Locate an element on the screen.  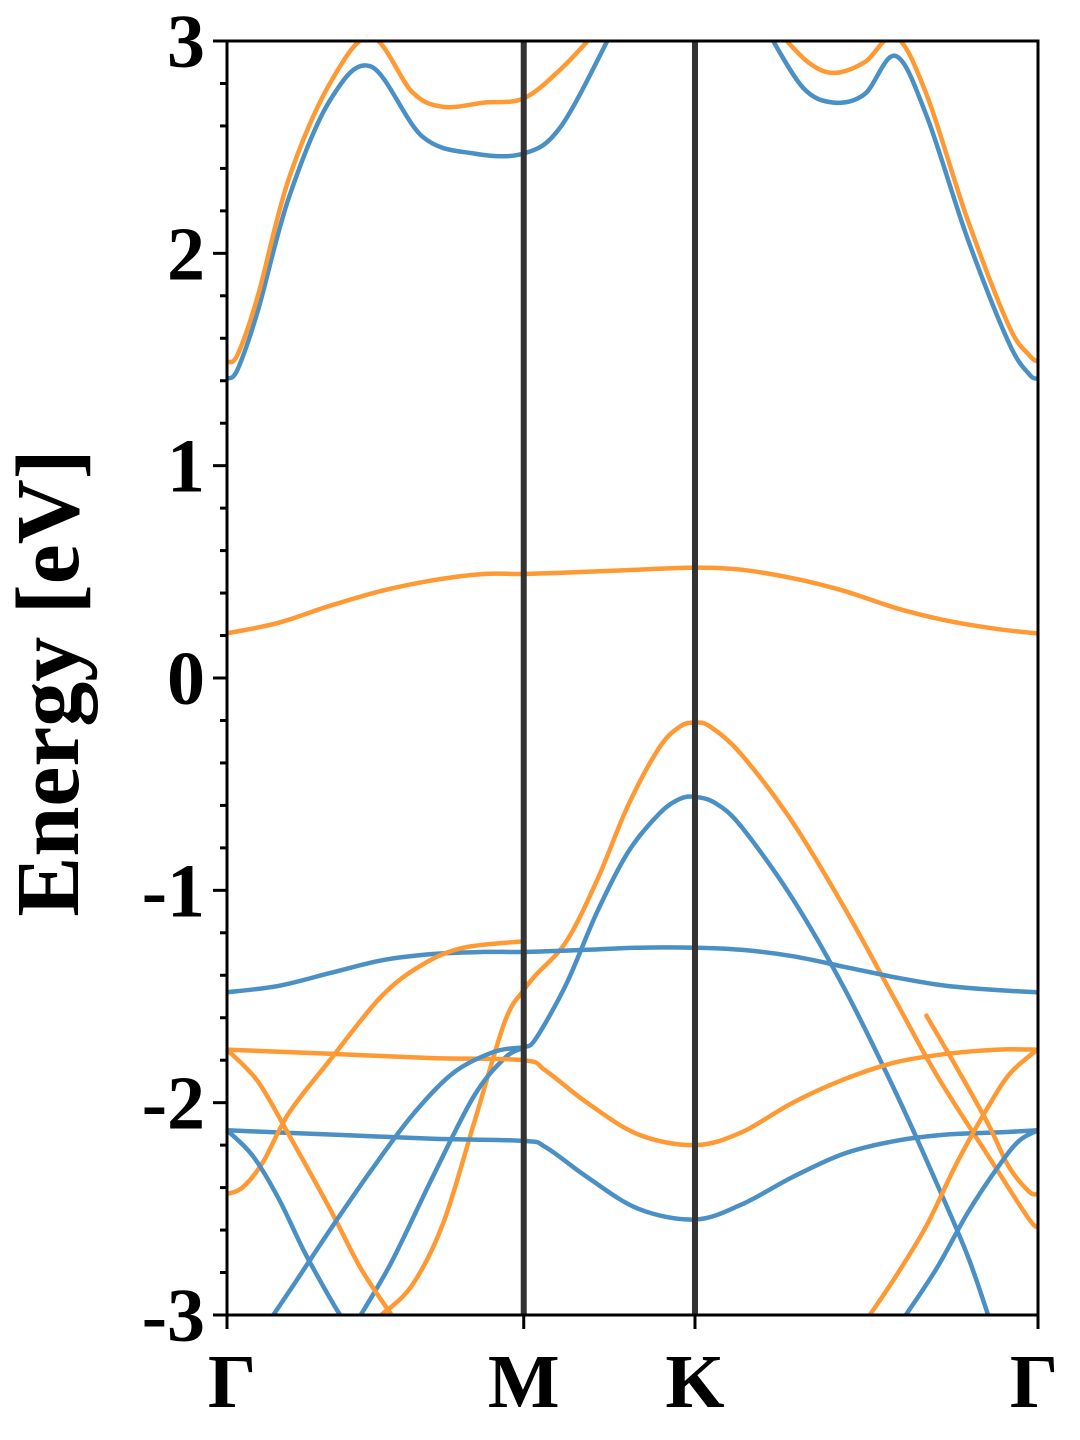
y-tick-label: -2 is located at coordinates (173, 1104).